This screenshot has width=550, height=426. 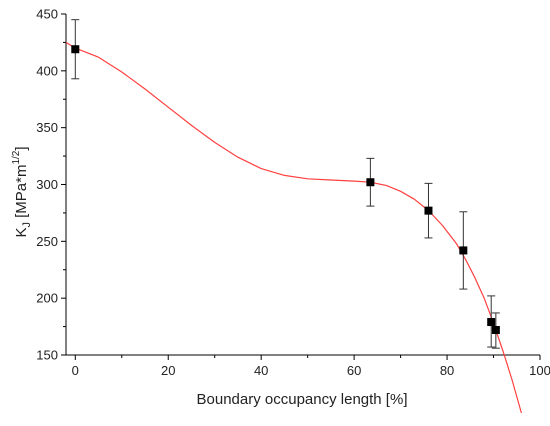 What do you see at coordinates (21, 233) in the screenshot?
I see `y-axis-title-base: K` at bounding box center [21, 233].